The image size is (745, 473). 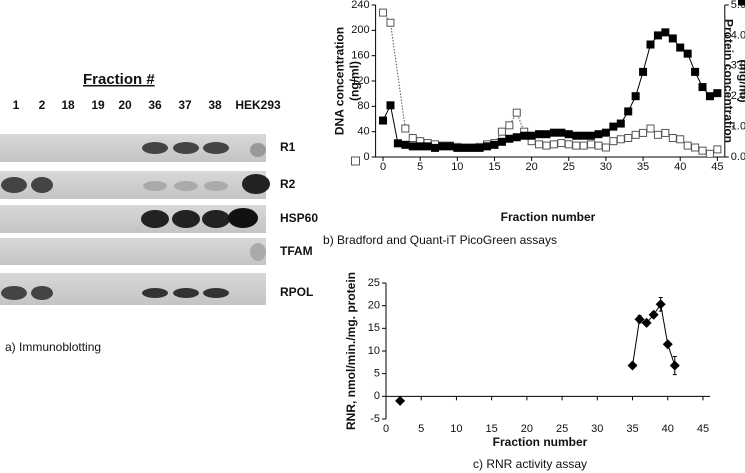 I want to click on row-labels: R1 R2 HSP60 TFAM RPOL, so click(x=299, y=219).